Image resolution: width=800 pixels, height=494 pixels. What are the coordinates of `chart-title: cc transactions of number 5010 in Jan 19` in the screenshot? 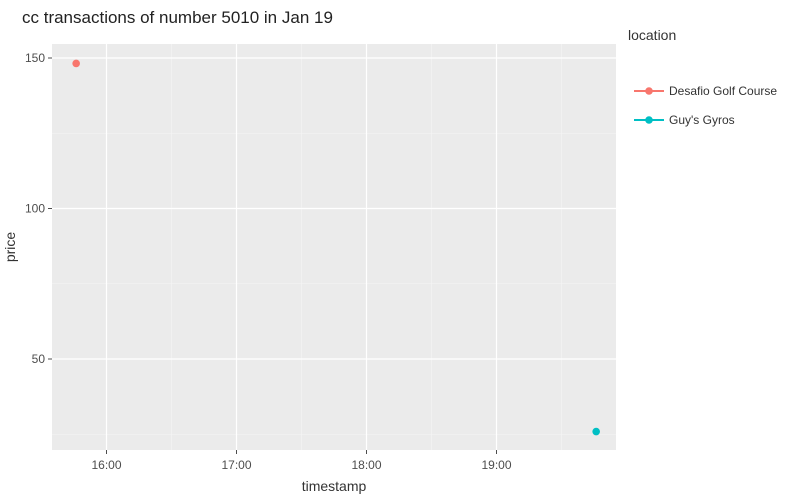 It's located at (177, 17).